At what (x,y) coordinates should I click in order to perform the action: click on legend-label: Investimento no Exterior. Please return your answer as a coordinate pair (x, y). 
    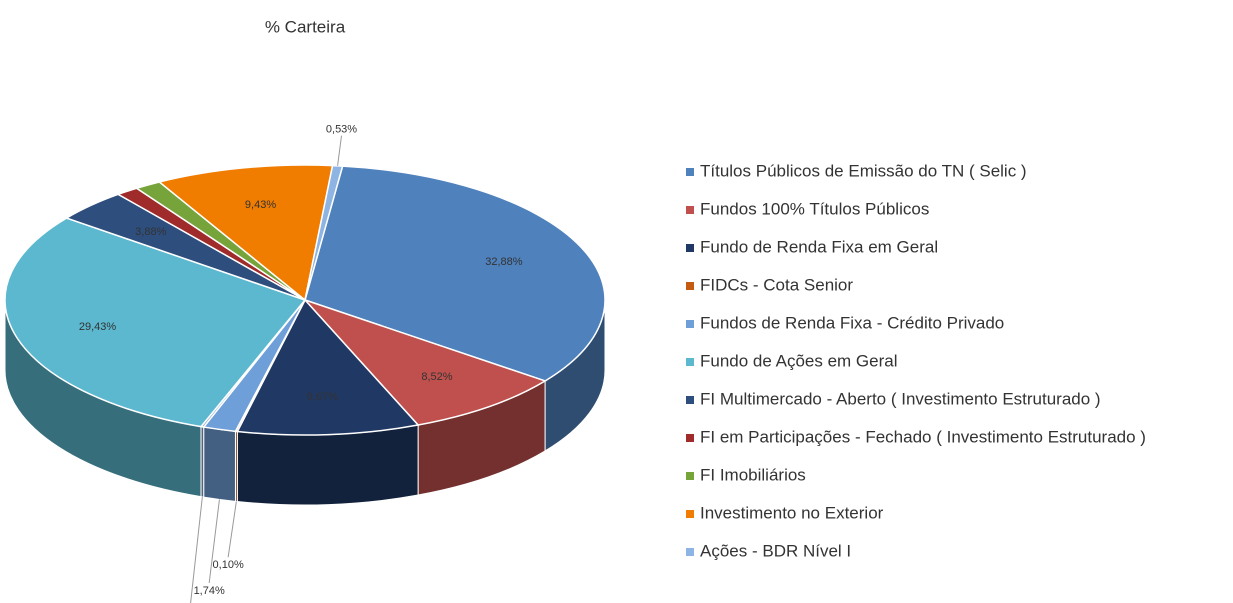
    Looking at the image, I should click on (792, 512).